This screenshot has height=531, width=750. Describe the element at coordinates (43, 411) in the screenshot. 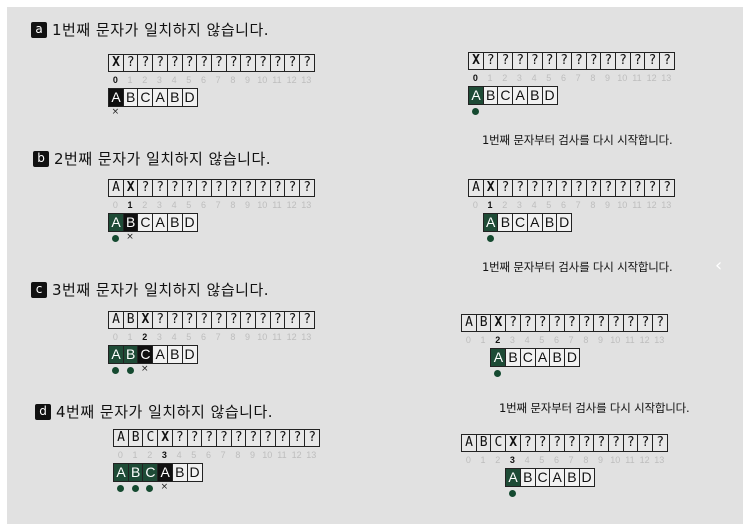

I see `section-tag: d` at that location.